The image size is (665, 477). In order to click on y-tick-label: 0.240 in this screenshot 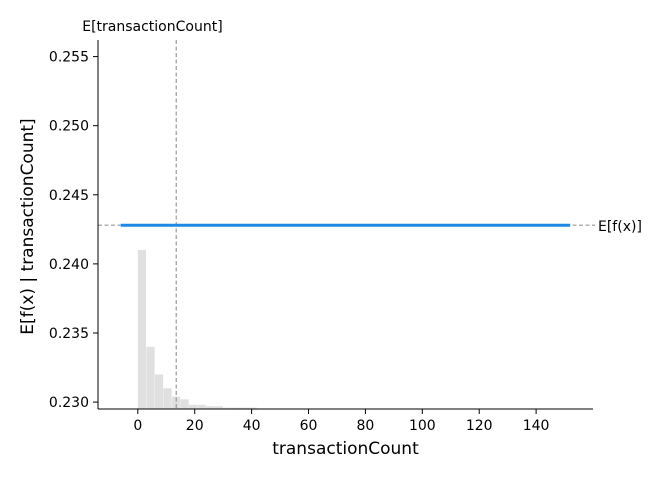, I will do `click(69, 265)`.